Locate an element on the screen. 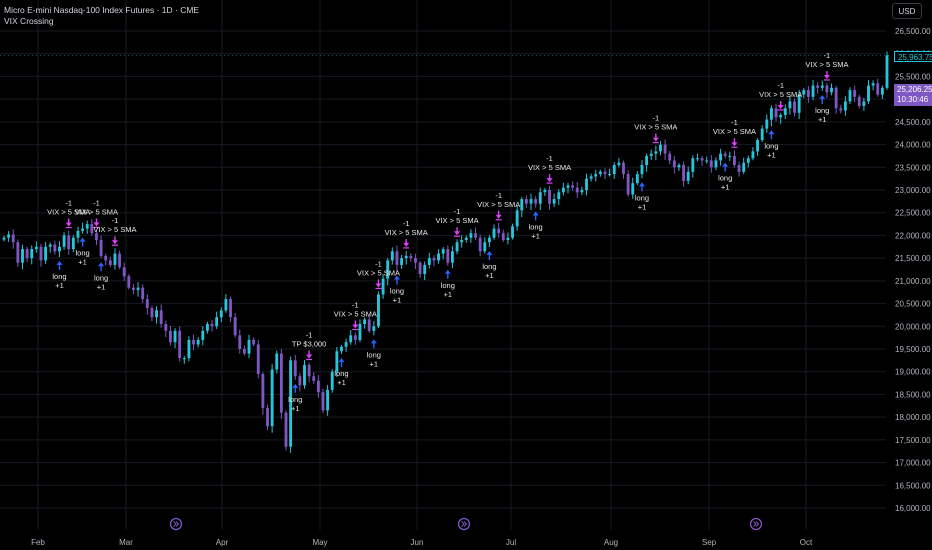 This screenshot has width=932, height=550. current-price-value: 25,206.25 is located at coordinates (914, 89).